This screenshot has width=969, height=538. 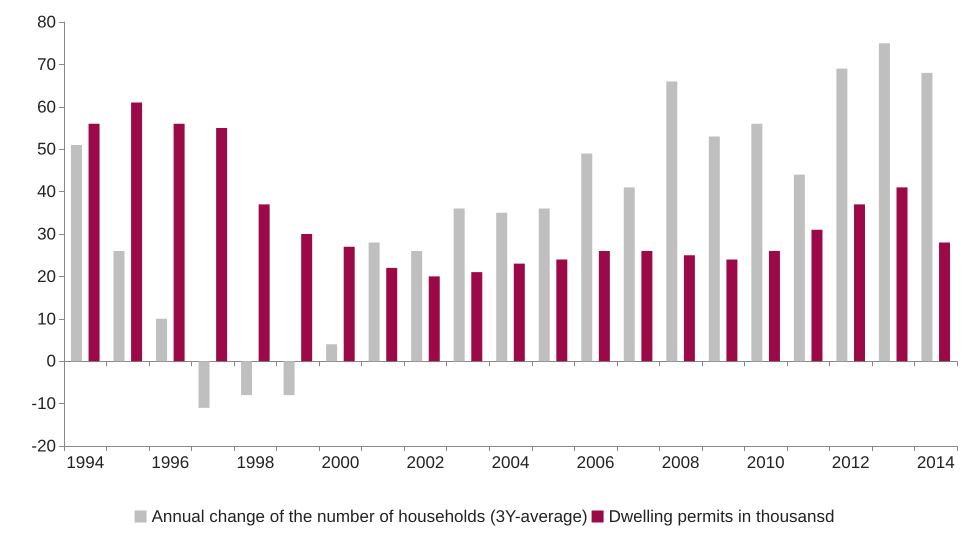 I want to click on x-tick-label: 2008, so click(x=681, y=462).